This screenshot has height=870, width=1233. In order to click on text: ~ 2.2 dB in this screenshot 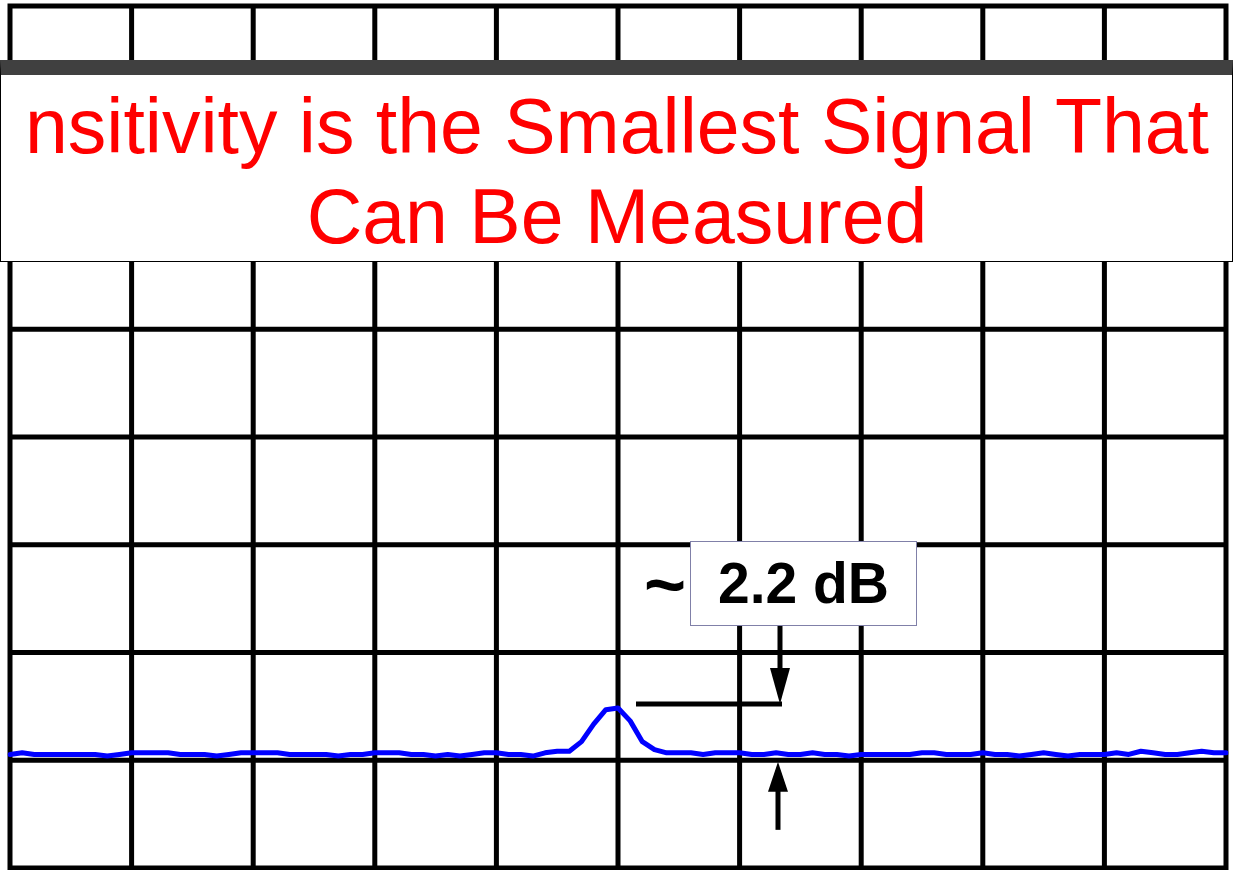, I will do `click(767, 584)`.